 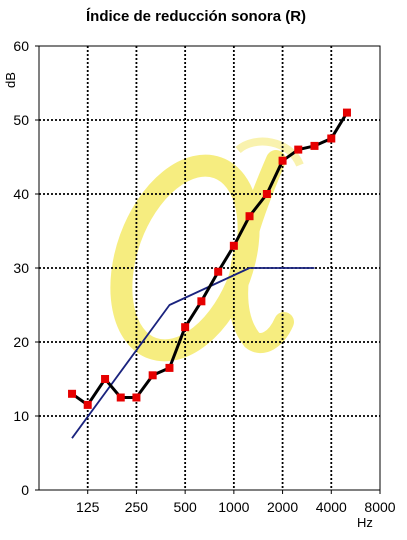 I want to click on x-tick-label: 8000, so click(x=379, y=507).